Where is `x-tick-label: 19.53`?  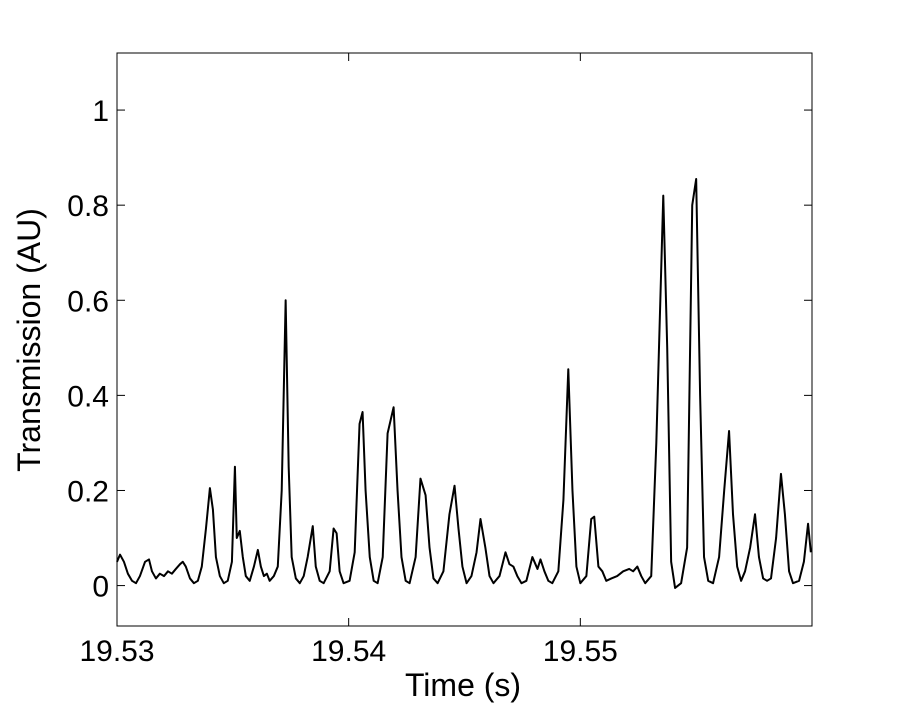
x-tick-label: 19.53 is located at coordinates (116, 651).